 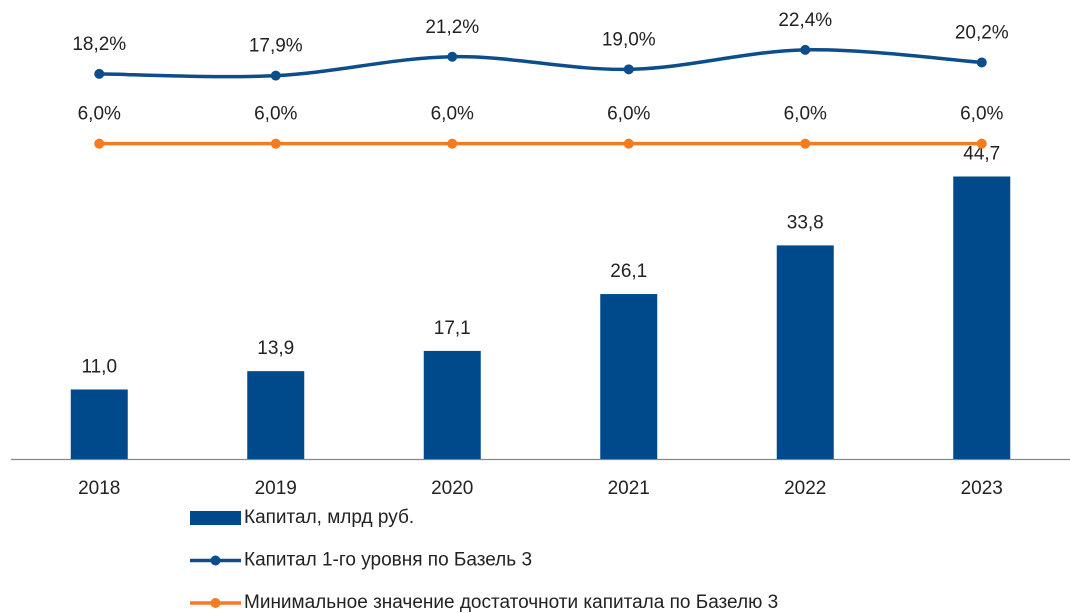 I want to click on x-tick-label: 2019, so click(x=276, y=488).